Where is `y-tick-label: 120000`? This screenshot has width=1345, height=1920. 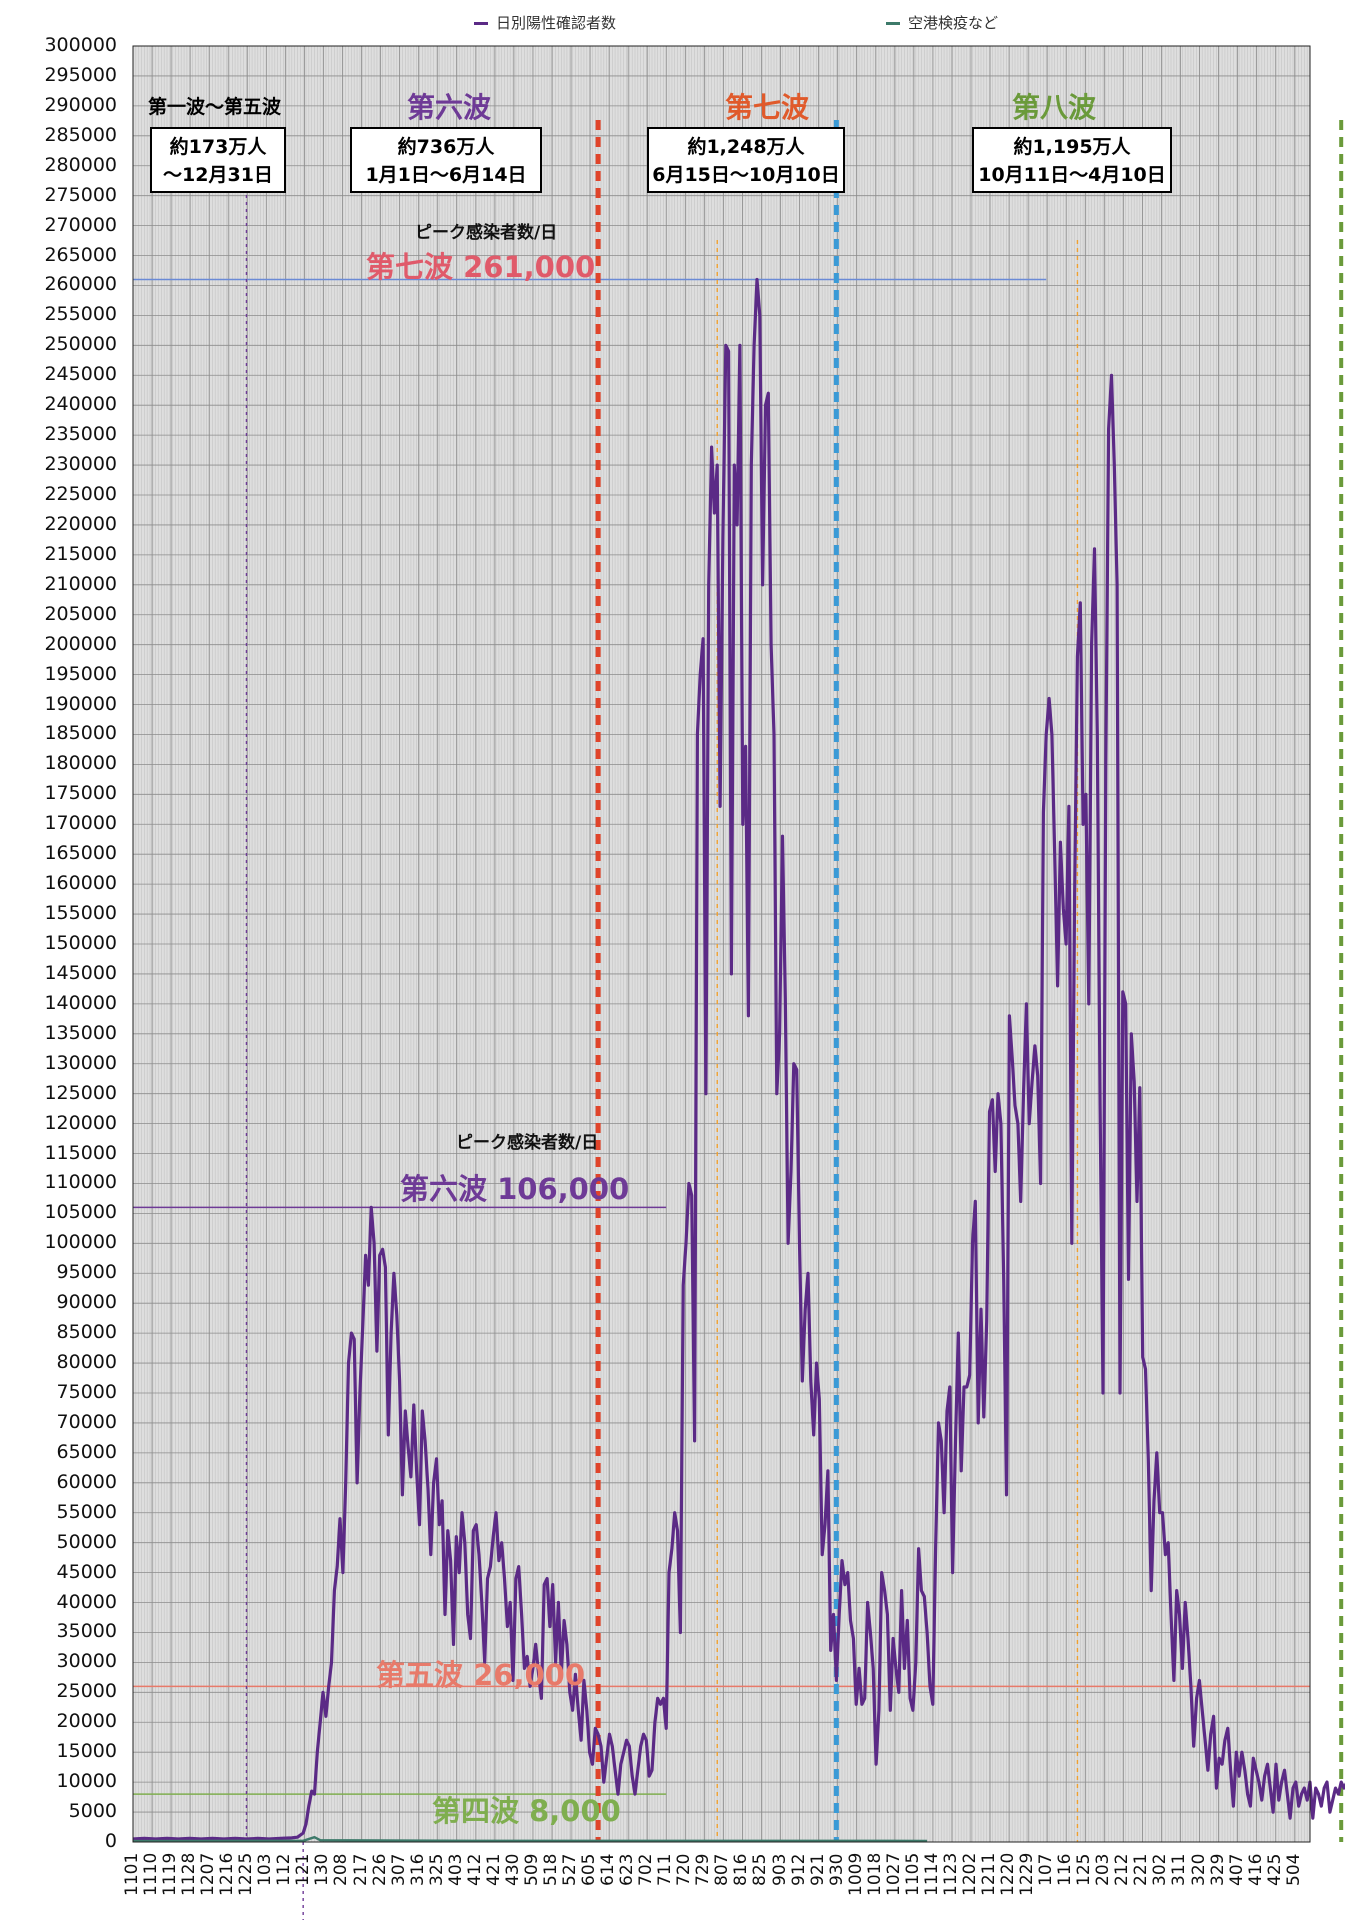 y-tick-label: 120000 is located at coordinates (80, 1122).